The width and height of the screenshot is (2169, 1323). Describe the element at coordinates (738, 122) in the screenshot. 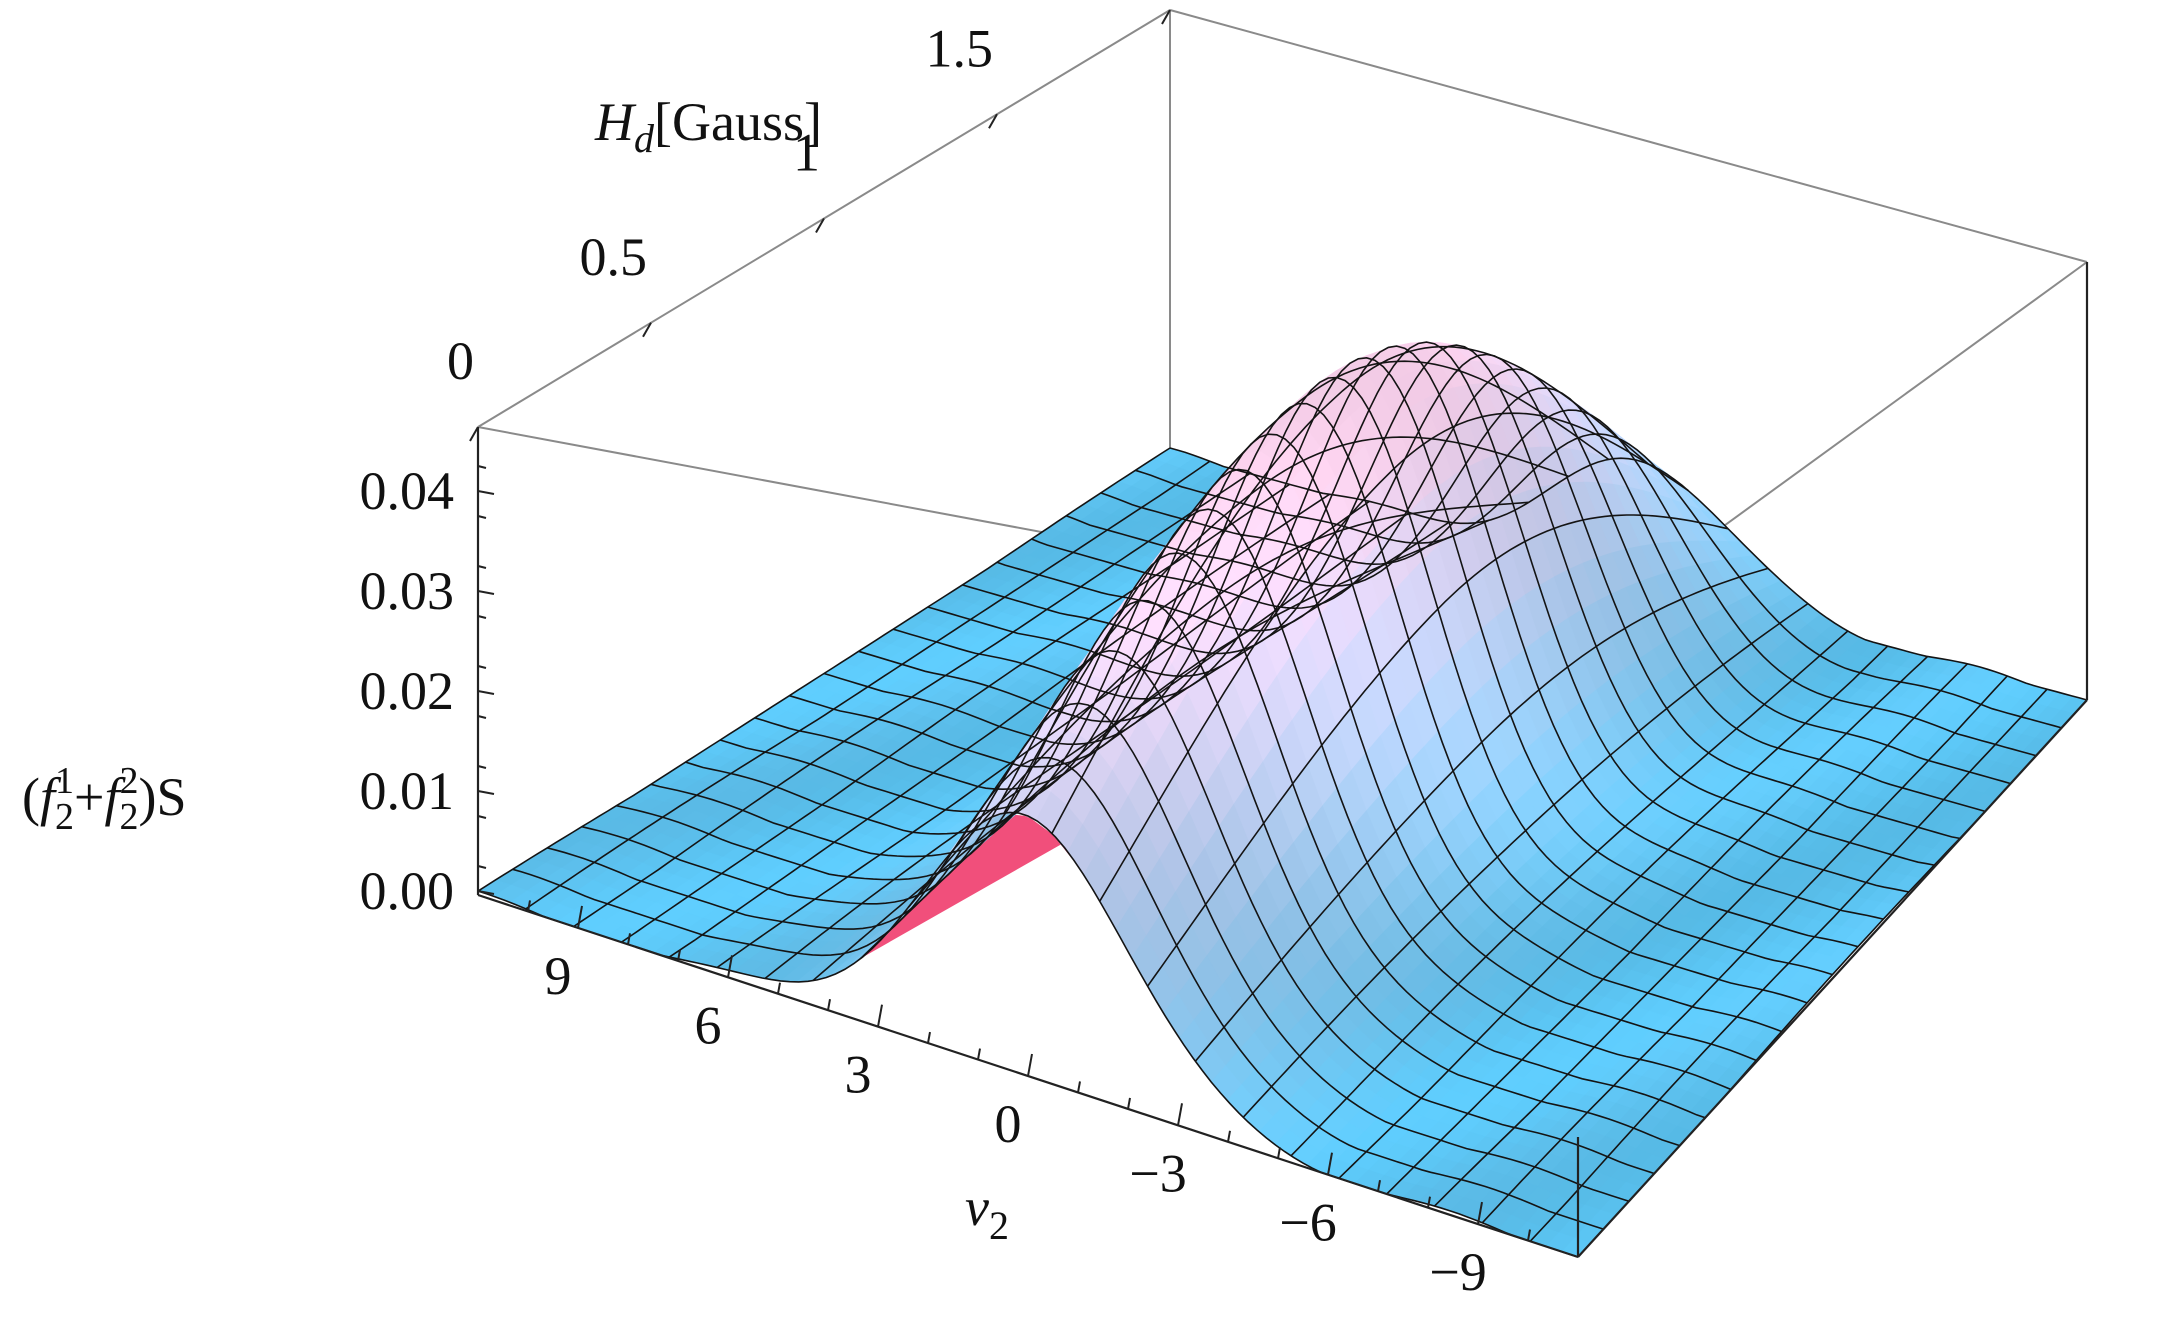

I see `y-axis-title-unit: [Gauss]` at that location.